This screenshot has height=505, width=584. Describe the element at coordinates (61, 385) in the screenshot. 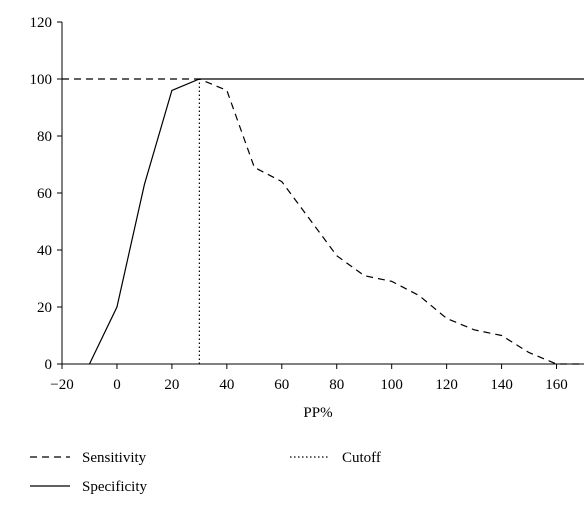

I see `x-tick-label: −20` at that location.